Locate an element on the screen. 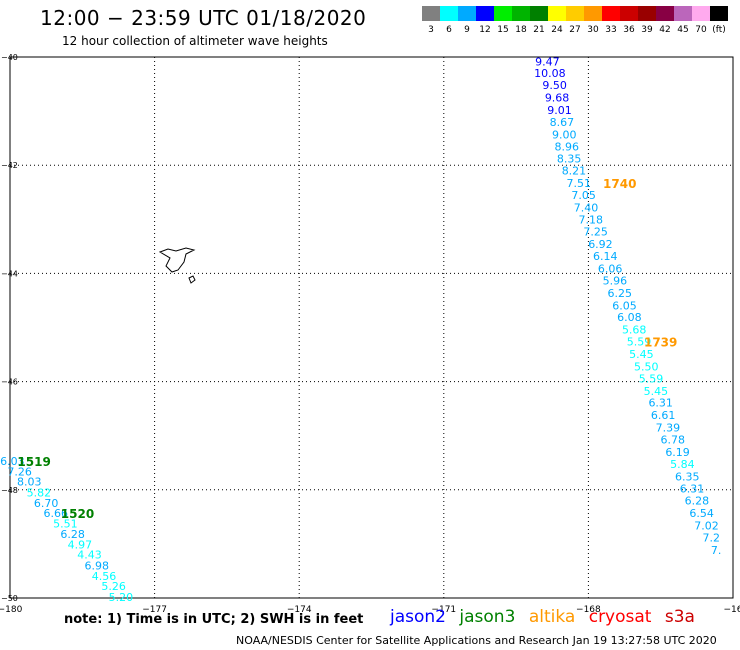  y-tick-label: −44 is located at coordinates (9, 273).